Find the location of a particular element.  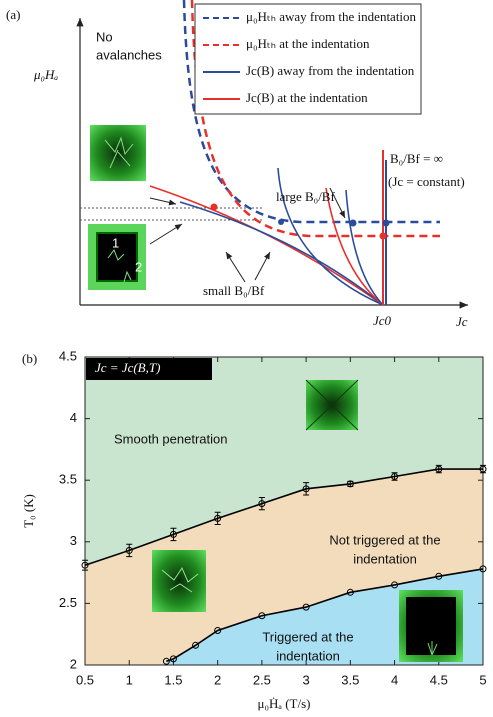

y-axis-label: T₀ (K) is located at coordinates (28, 511).